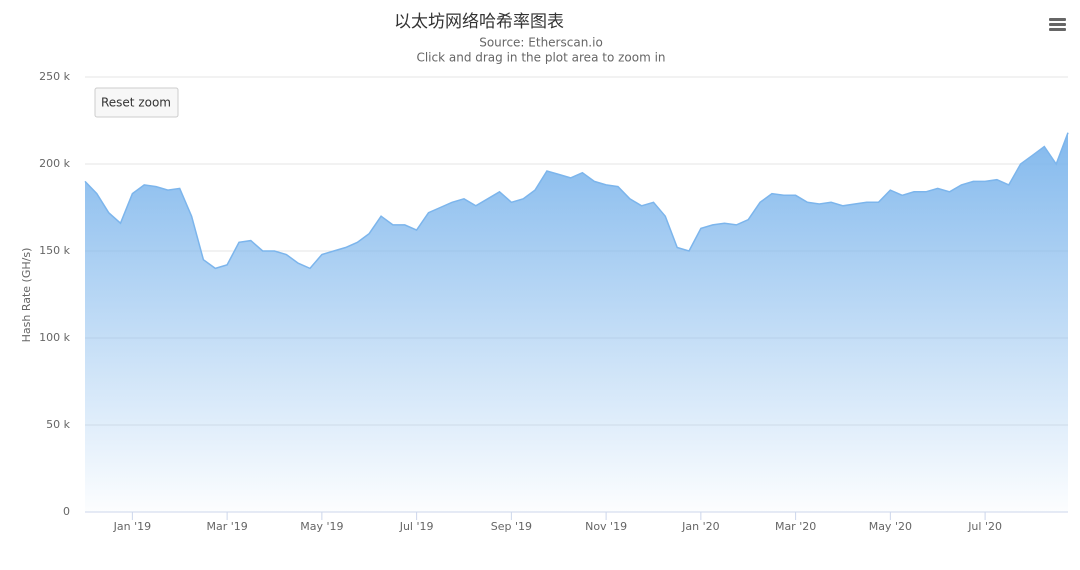 The image size is (1080, 570). What do you see at coordinates (66, 511) in the screenshot?
I see `y-tick-label: 0` at bounding box center [66, 511].